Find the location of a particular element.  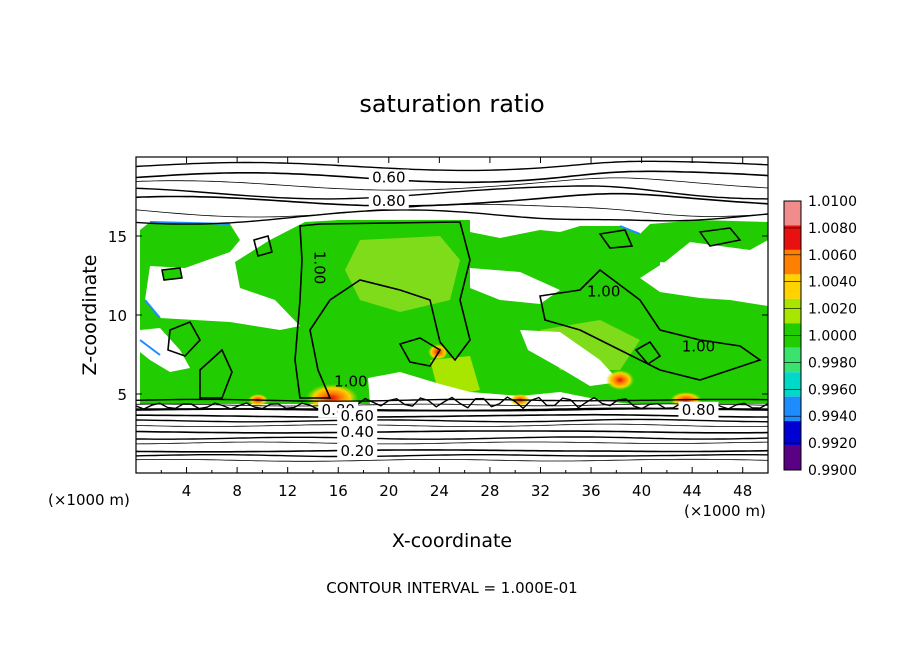

y-tick-label: 10 is located at coordinates (117, 316).